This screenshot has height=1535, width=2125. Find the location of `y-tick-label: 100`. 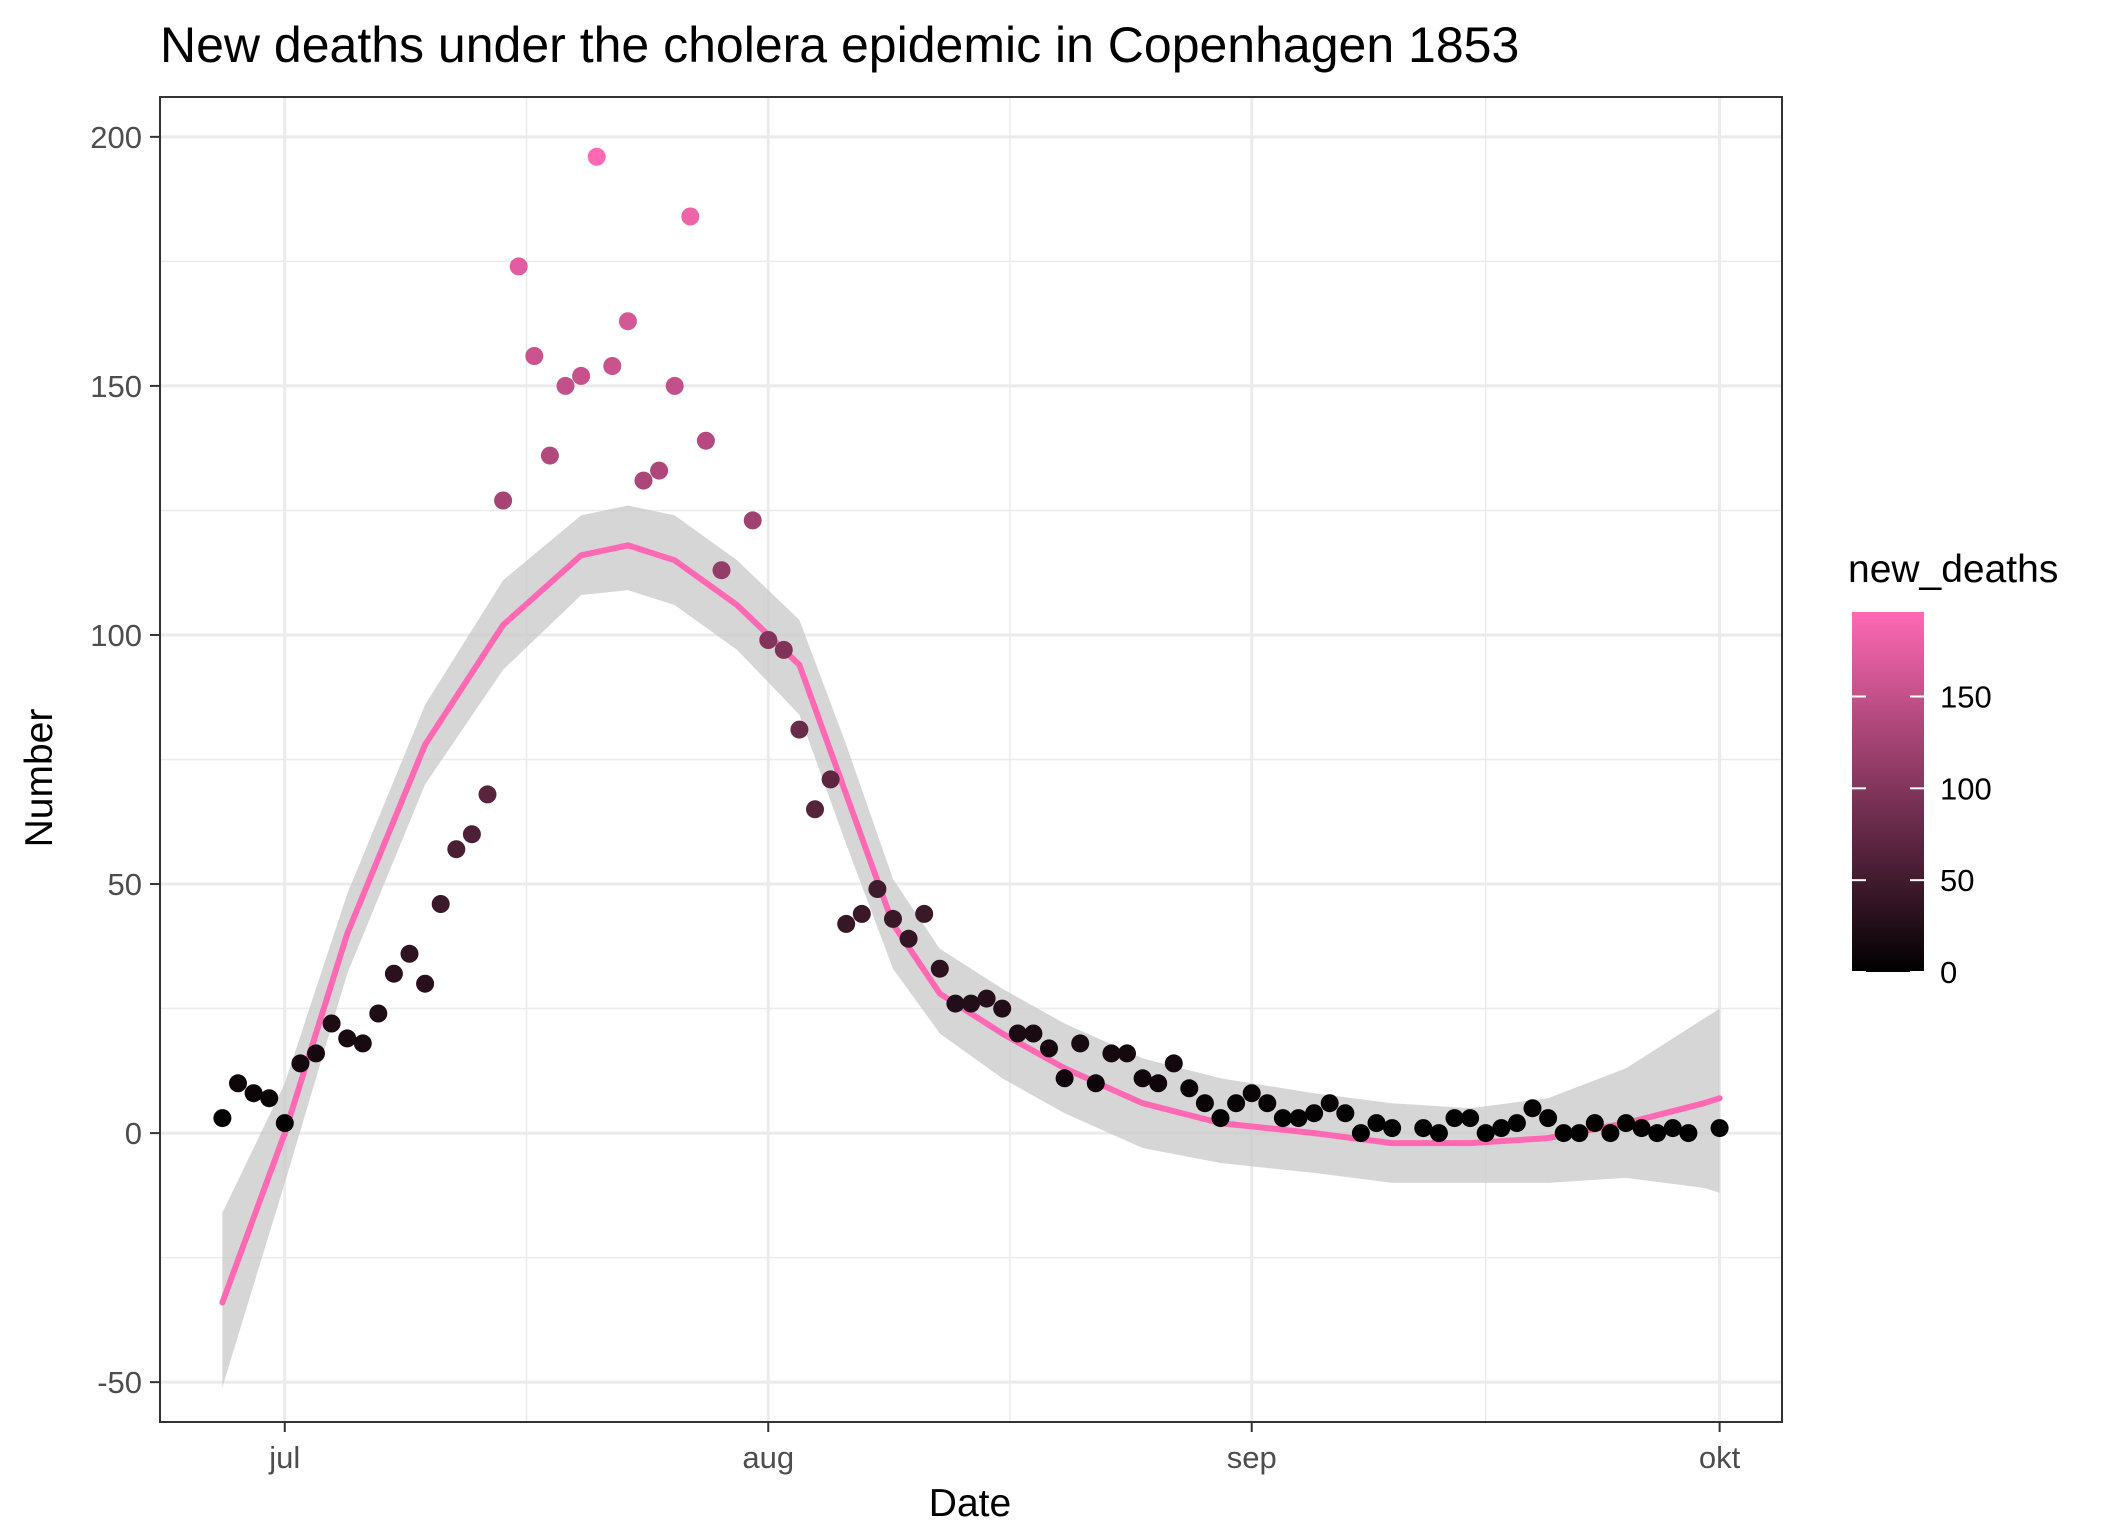

y-tick-label: 100 is located at coordinates (116, 635).